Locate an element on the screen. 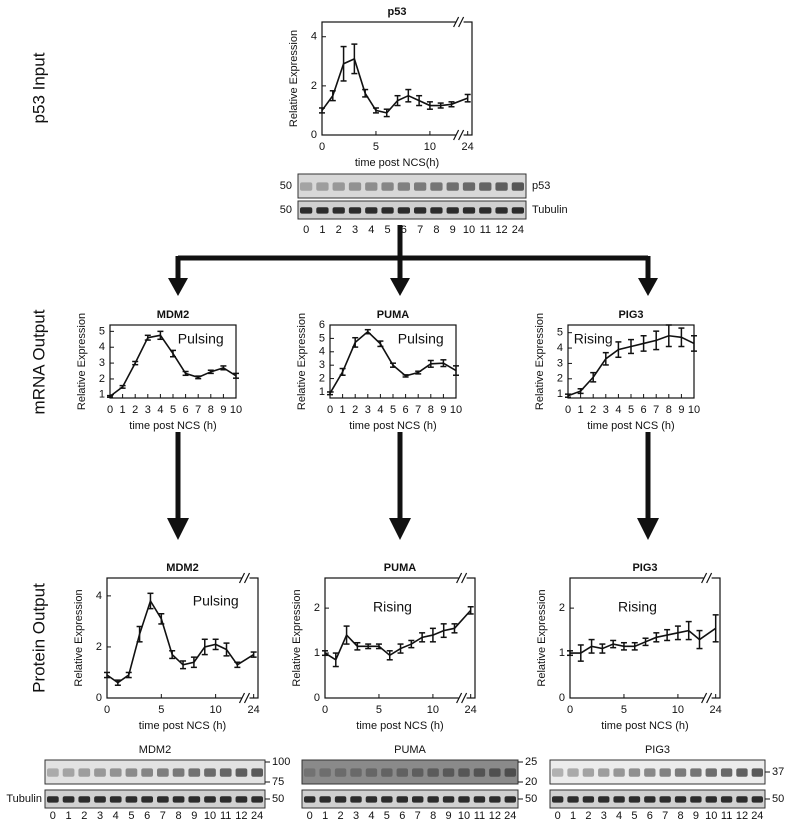  lane-label: 10 is located at coordinates (469, 230).